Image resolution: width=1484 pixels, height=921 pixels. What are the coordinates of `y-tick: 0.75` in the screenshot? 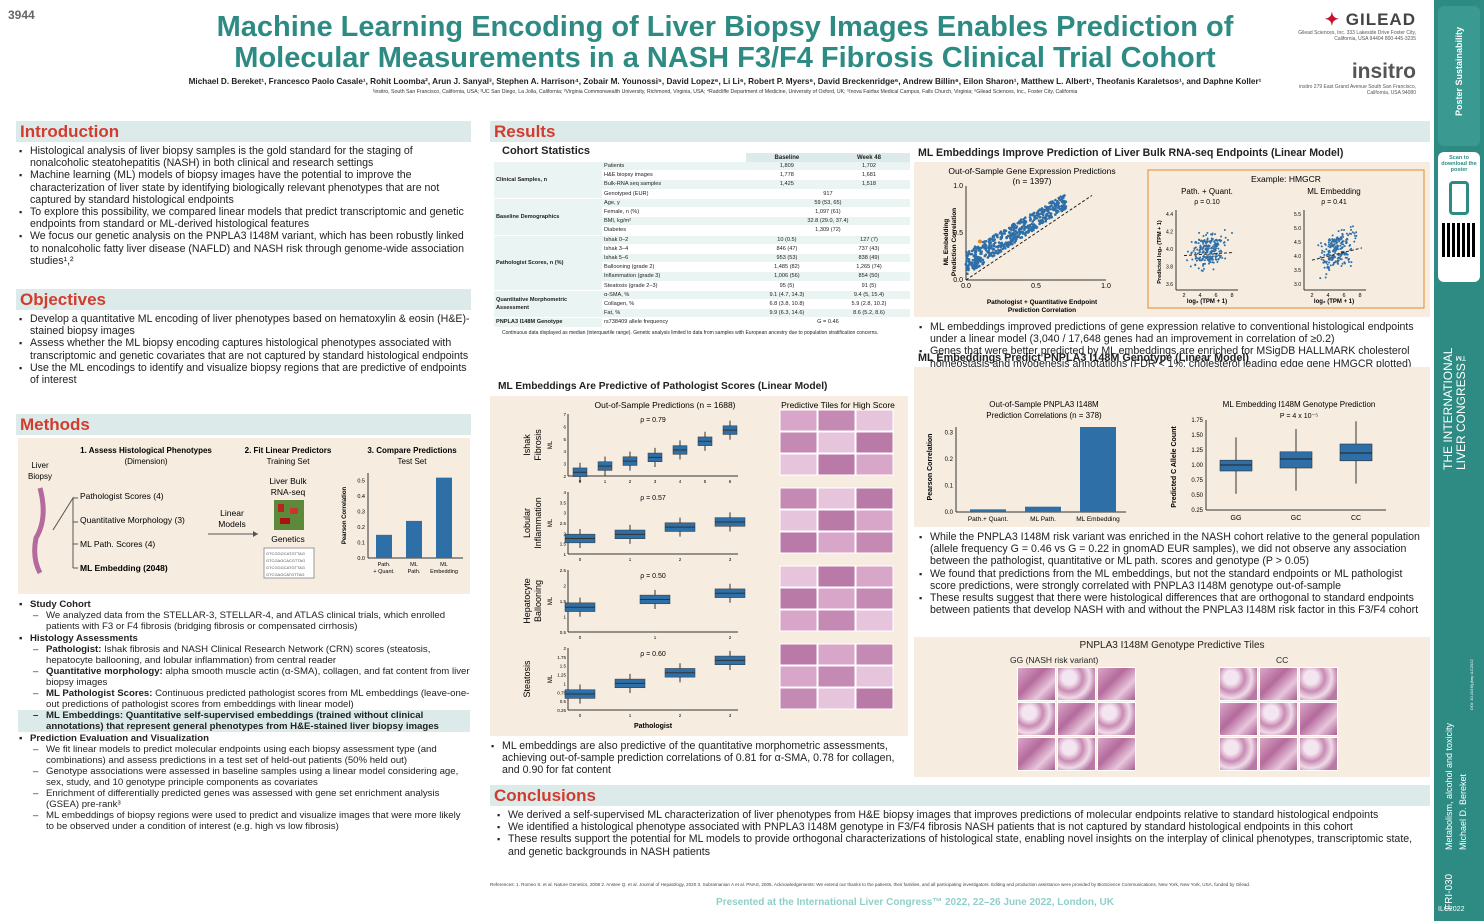 It's located at (561, 692).